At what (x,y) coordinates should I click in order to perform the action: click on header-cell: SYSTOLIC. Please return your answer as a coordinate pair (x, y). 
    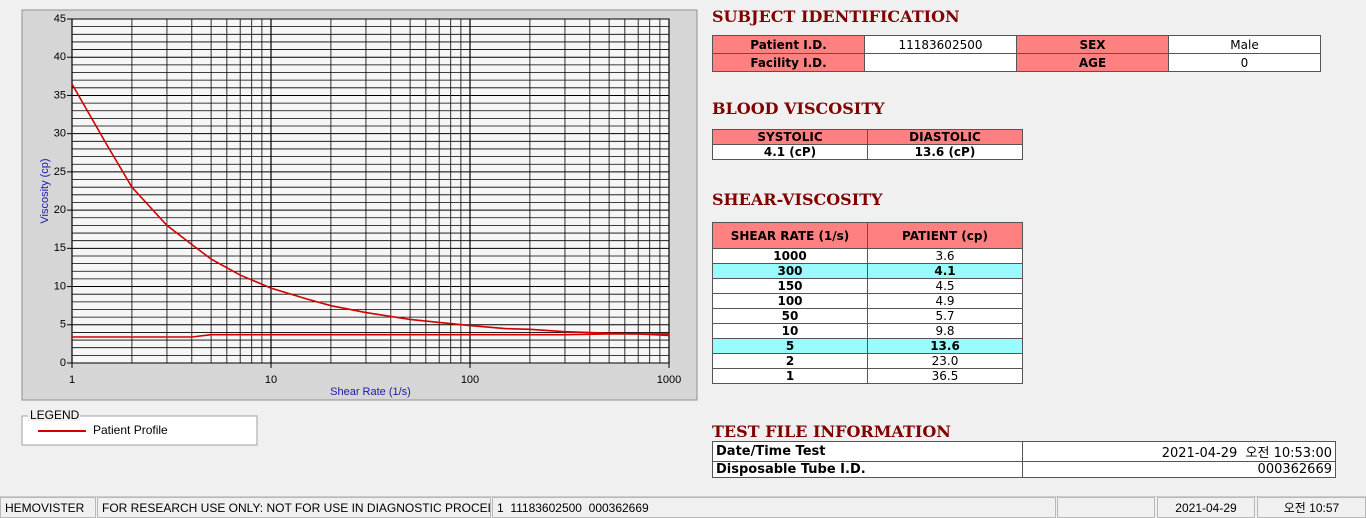
    Looking at the image, I should click on (790, 137).